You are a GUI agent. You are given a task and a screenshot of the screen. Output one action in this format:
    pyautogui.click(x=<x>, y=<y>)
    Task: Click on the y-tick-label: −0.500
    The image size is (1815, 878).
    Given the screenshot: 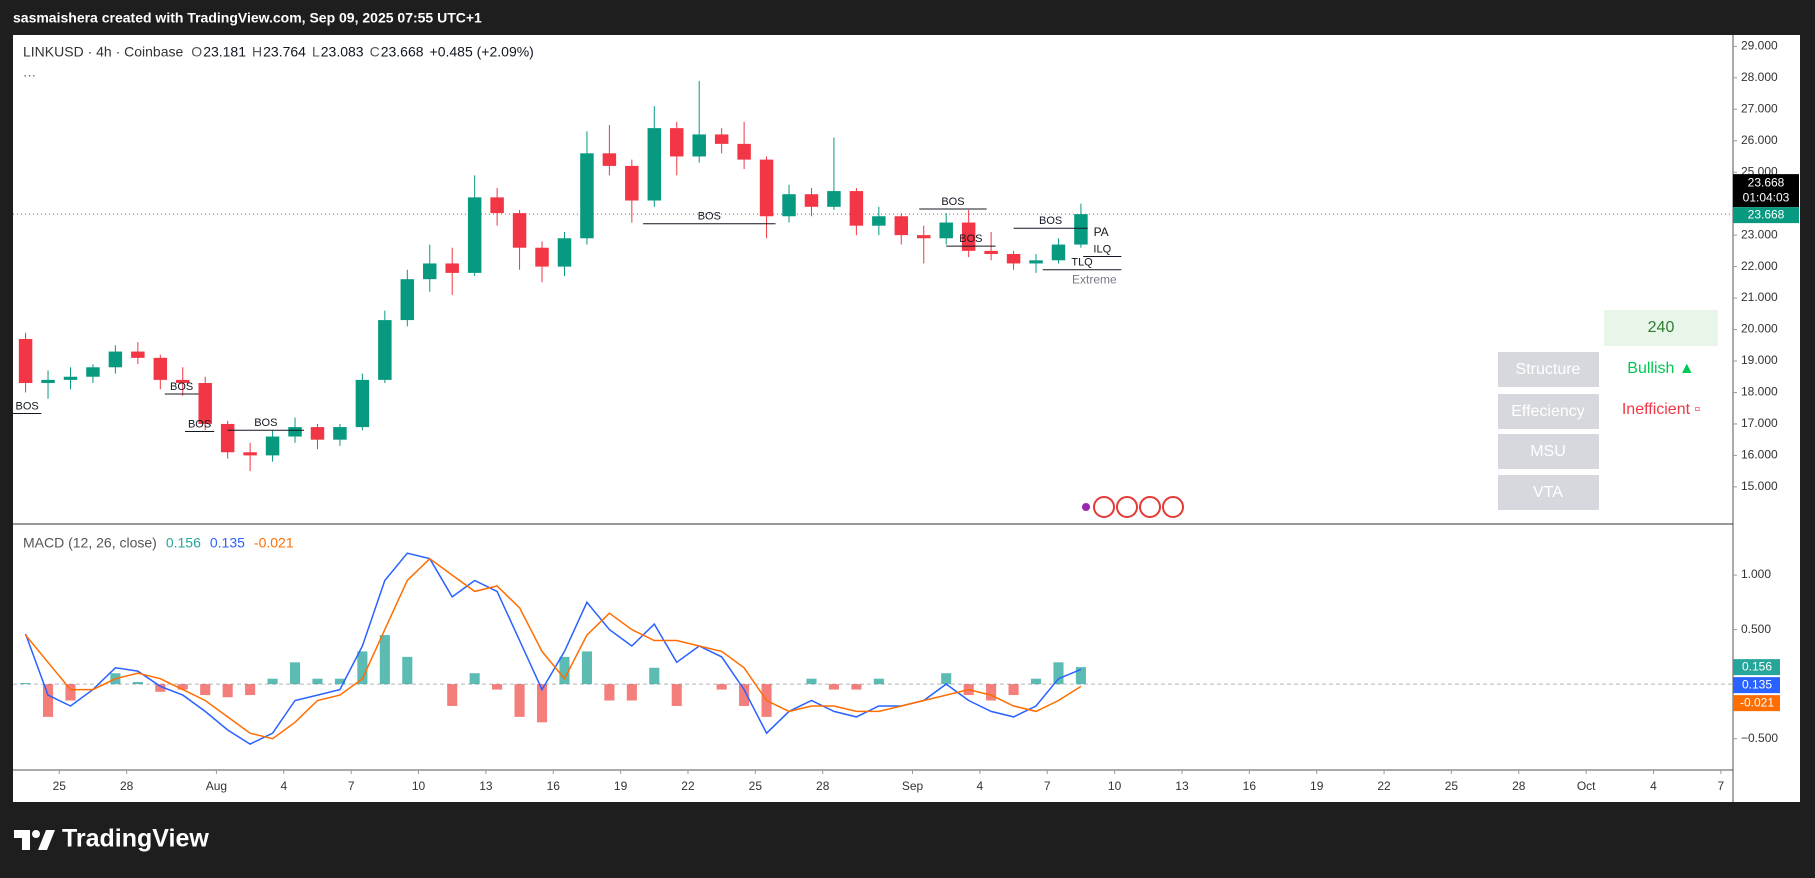 What is the action you would take?
    pyautogui.click(x=1759, y=738)
    